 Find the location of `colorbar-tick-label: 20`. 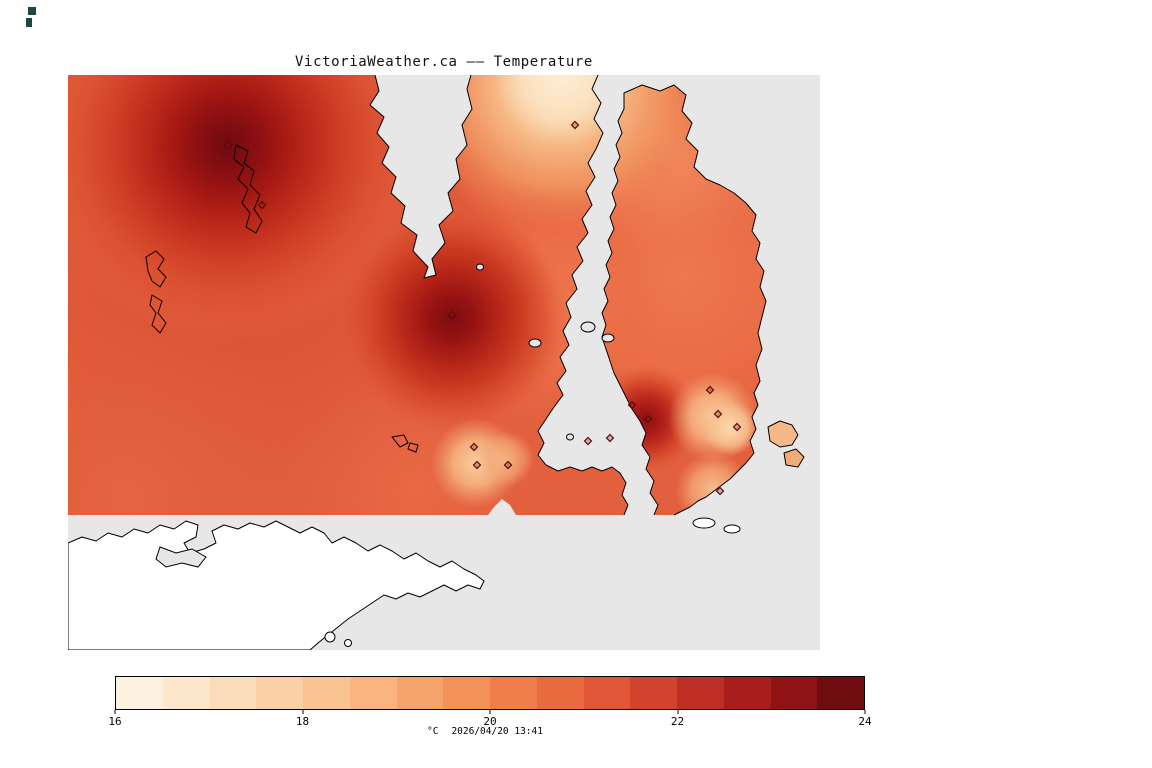

colorbar-tick-label: 20 is located at coordinates (490, 721).